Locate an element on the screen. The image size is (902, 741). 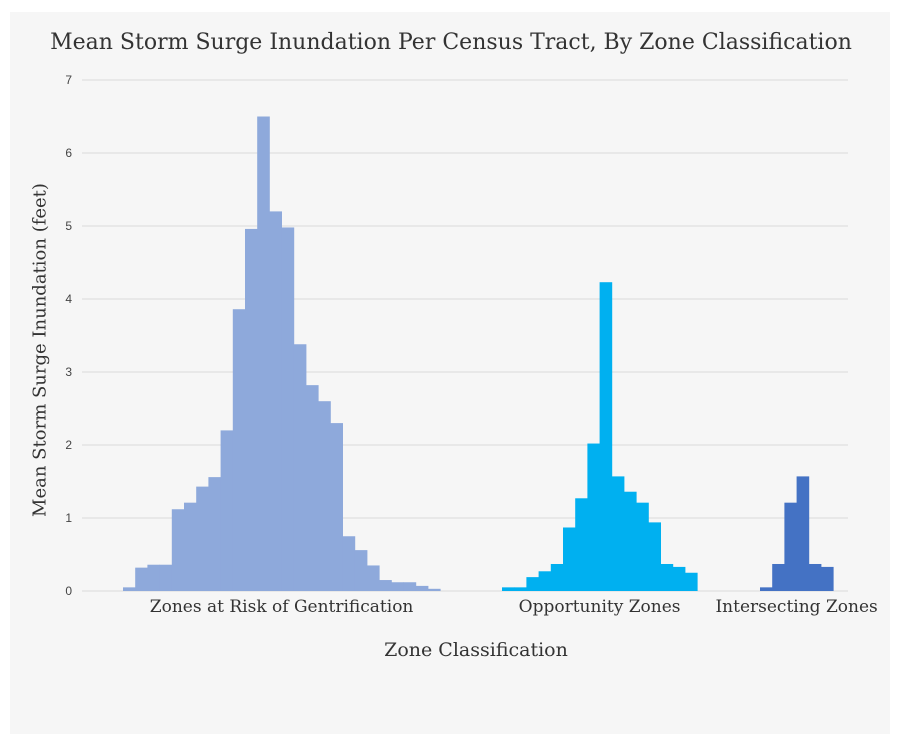
y-tick-label: 5 is located at coordinates (68, 226).